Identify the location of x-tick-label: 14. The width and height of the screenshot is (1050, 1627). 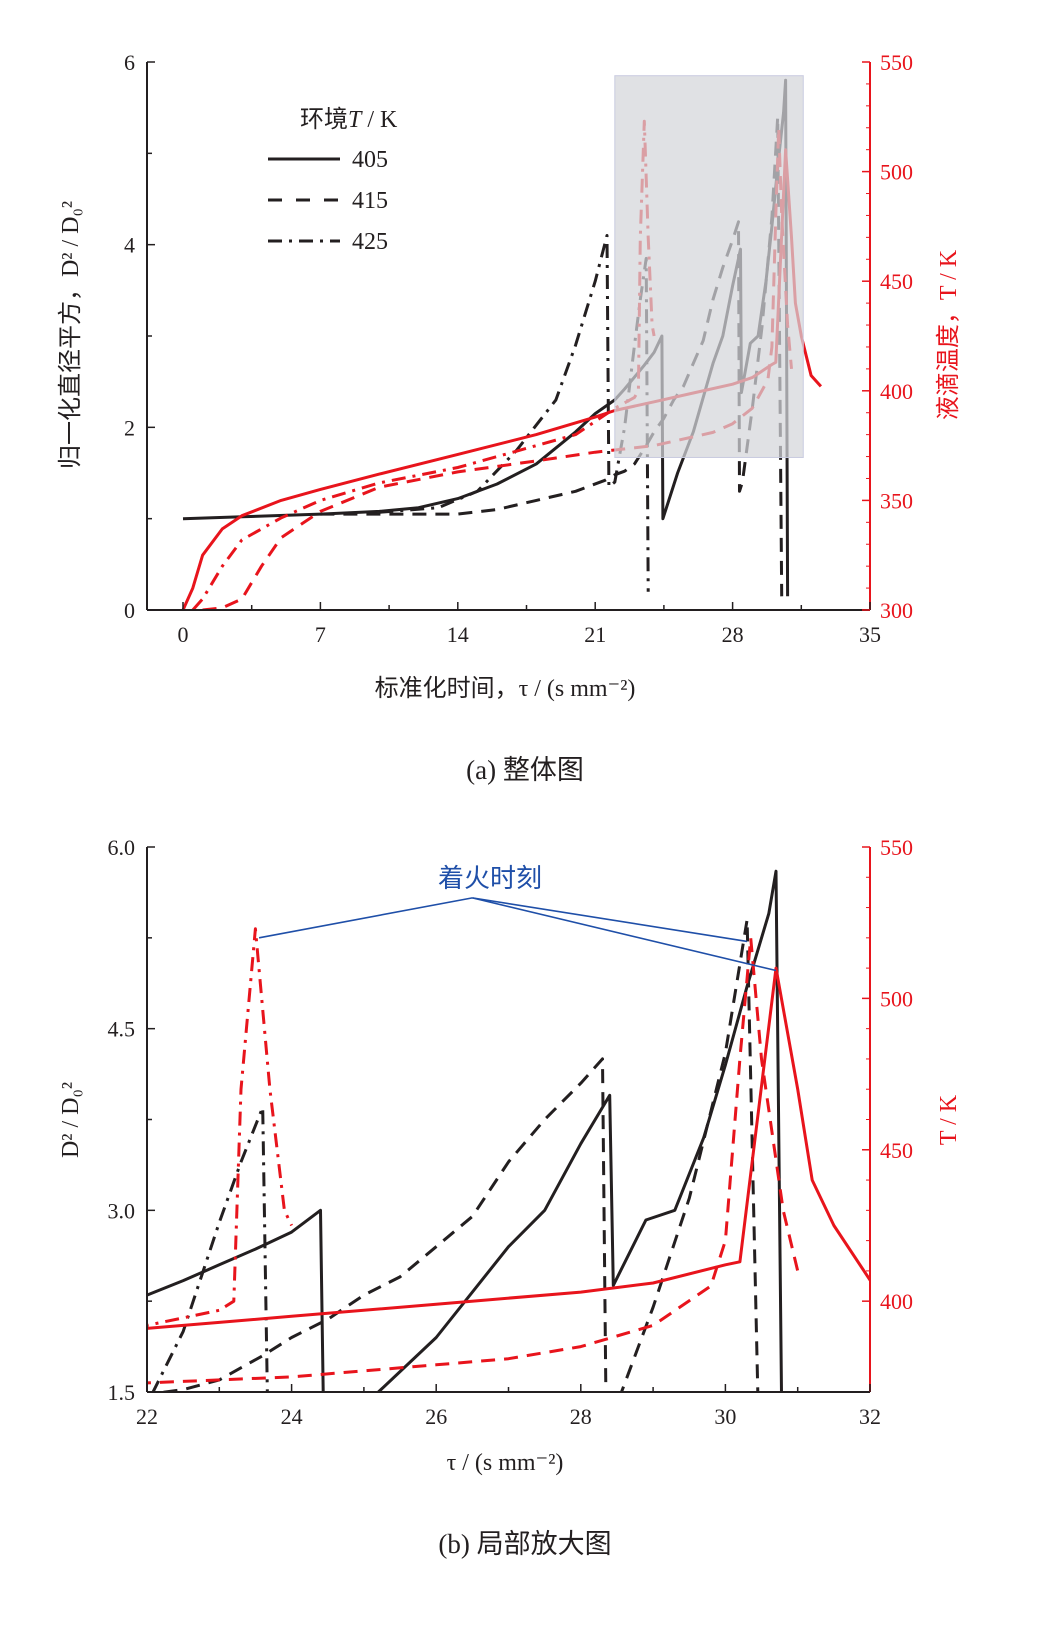
(458, 634).